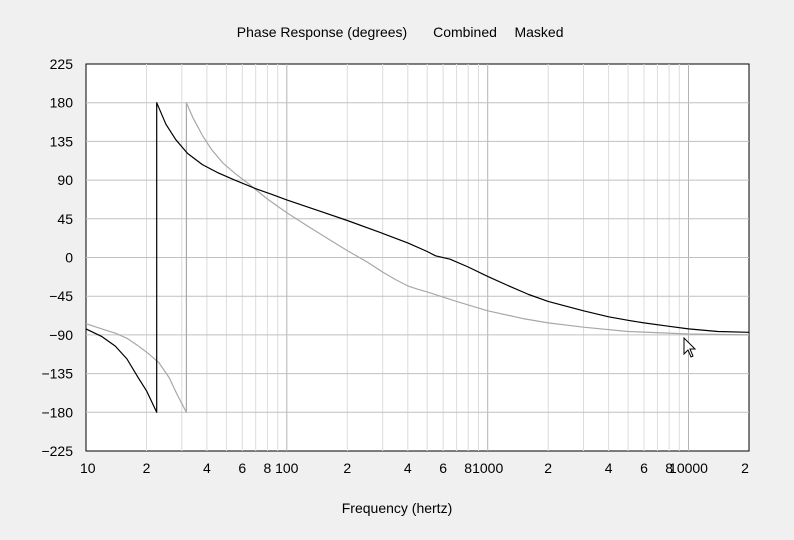 The image size is (794, 540). I want to click on y-tick-label: 135, so click(62, 141).